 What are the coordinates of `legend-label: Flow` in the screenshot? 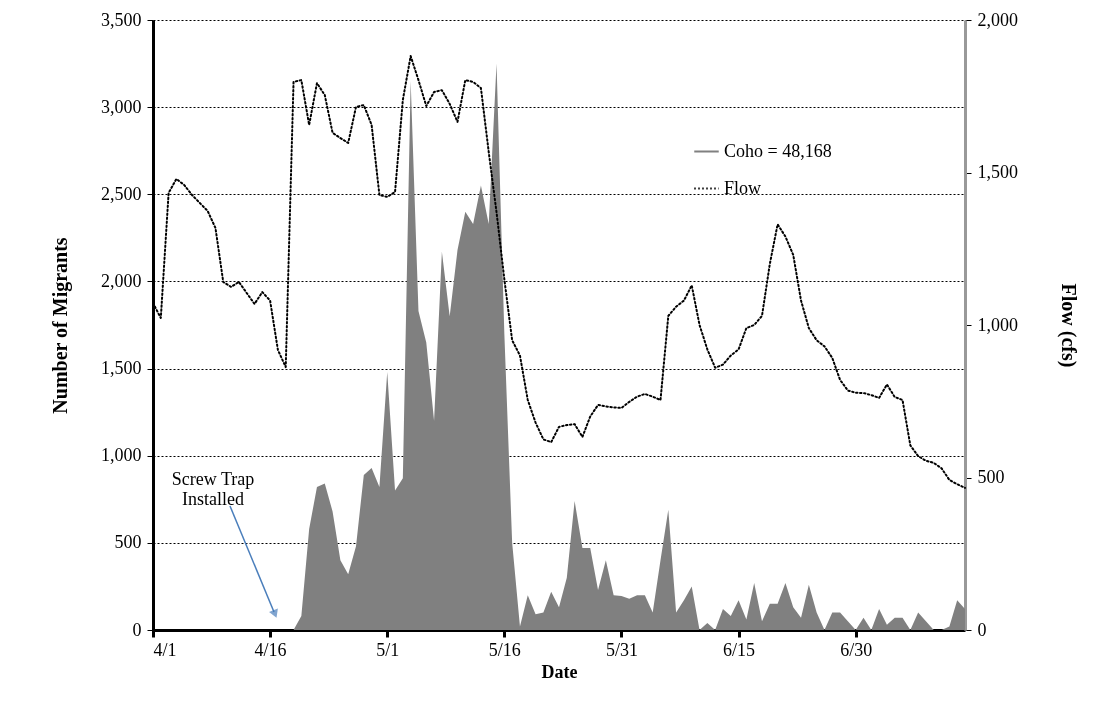 It's located at (743, 187).